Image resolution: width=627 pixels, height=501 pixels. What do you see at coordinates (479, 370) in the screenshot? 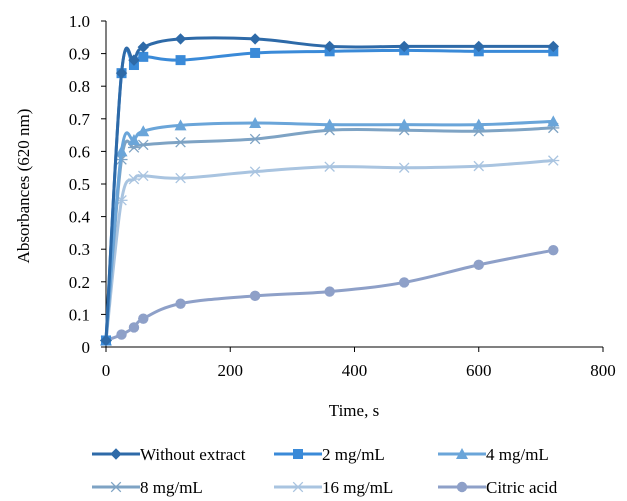
I see `x-tick-label: 600` at bounding box center [479, 370].